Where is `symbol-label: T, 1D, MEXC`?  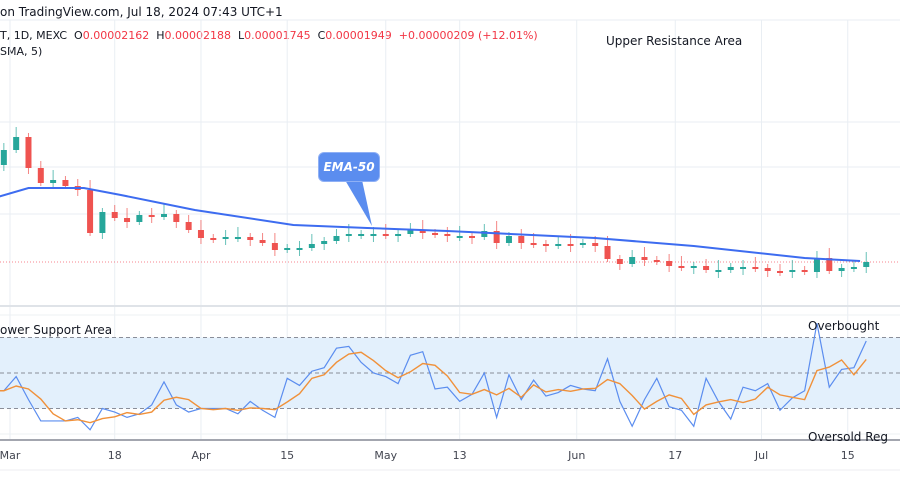
symbol-label: T, 1D, MEXC is located at coordinates (34, 35).